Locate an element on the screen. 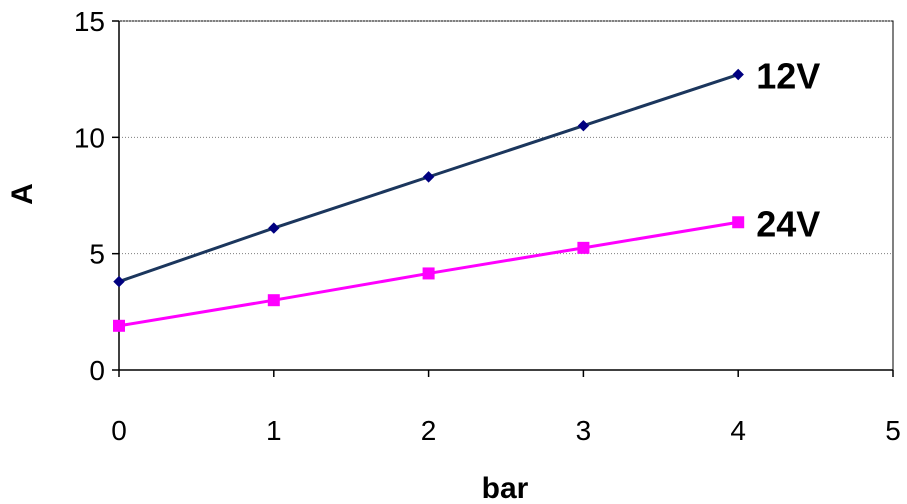 The image size is (907, 504). y-tick-label: 15 is located at coordinates (89, 21).